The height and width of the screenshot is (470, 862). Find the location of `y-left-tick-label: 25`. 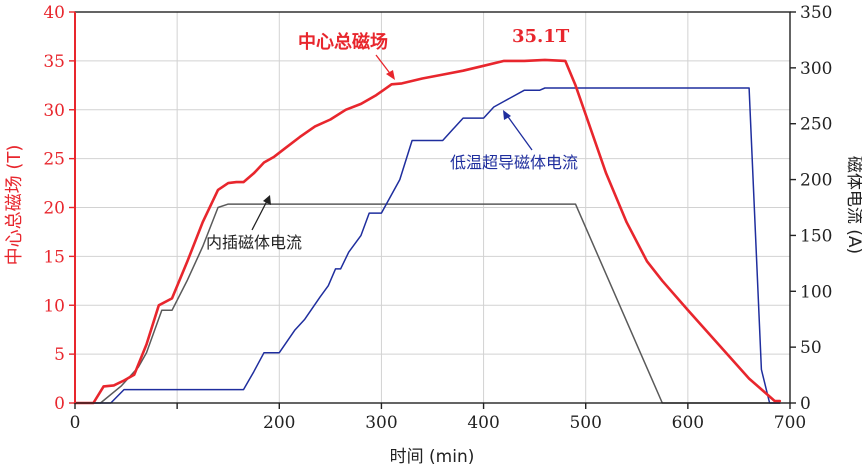

y-left-tick-label: 25 is located at coordinates (54, 160).